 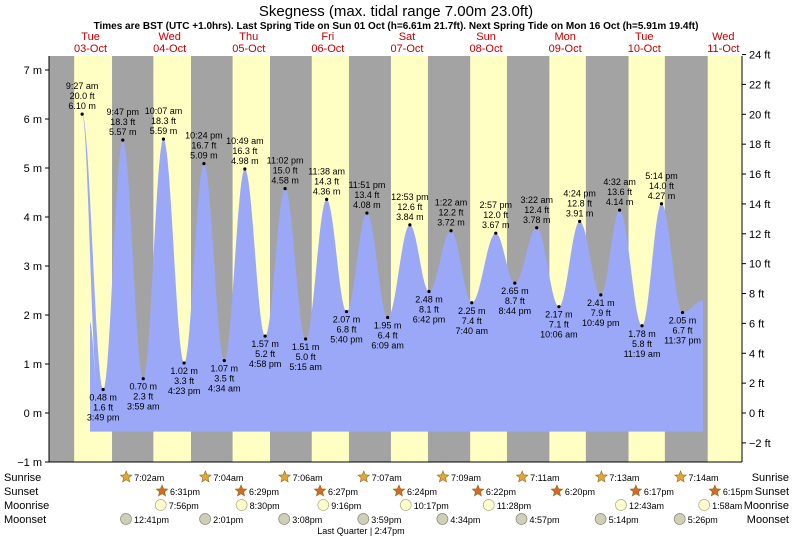 What do you see at coordinates (265, 344) in the screenshot?
I see `low-tide-m: 1.57 m` at bounding box center [265, 344].